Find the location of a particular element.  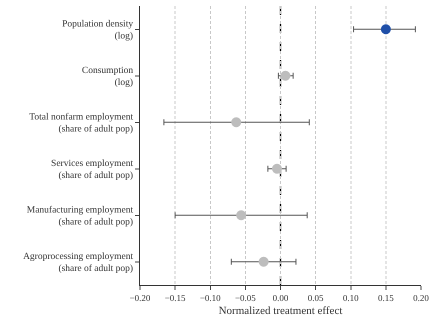

y-tick-label: Consumption (log) is located at coordinates (108, 77).